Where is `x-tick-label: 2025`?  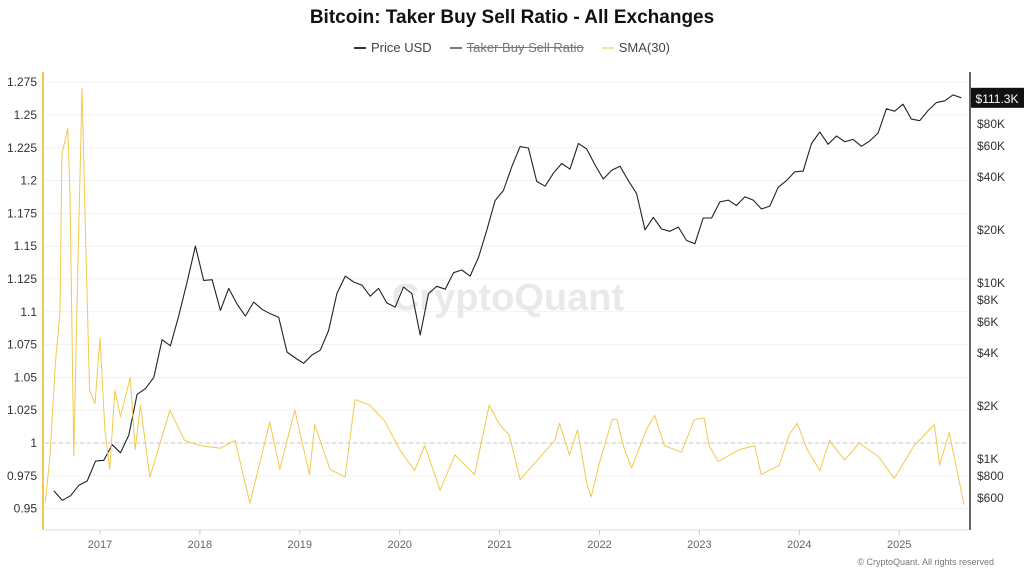 x-tick-label: 2025 is located at coordinates (899, 545).